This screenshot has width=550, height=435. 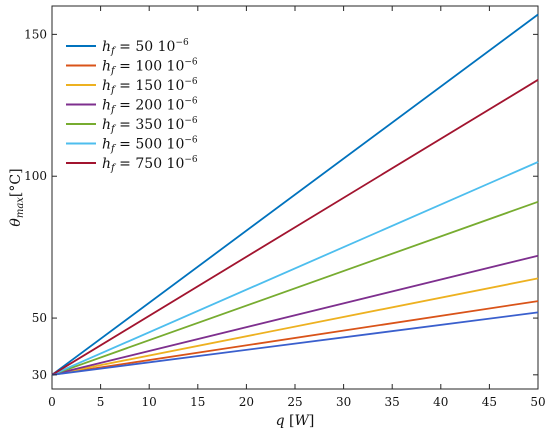 What do you see at coordinates (35, 176) in the screenshot?
I see `y-tick-label-2: 100` at bounding box center [35, 176].